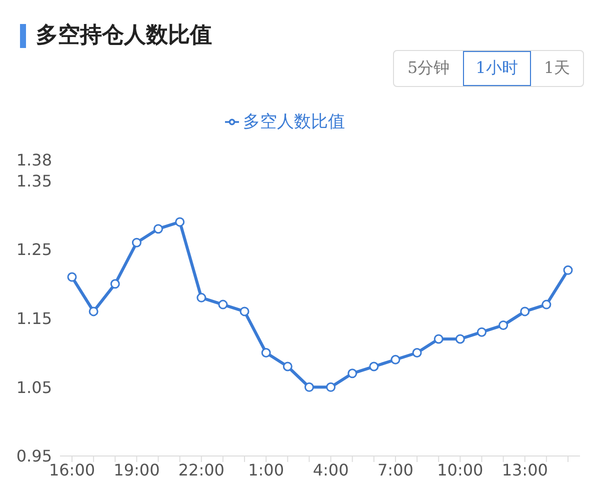 Image resolution: width=600 pixels, height=502 pixels. Describe the element at coordinates (201, 470) in the screenshot. I see `x-tick-label: 22:00` at that location.